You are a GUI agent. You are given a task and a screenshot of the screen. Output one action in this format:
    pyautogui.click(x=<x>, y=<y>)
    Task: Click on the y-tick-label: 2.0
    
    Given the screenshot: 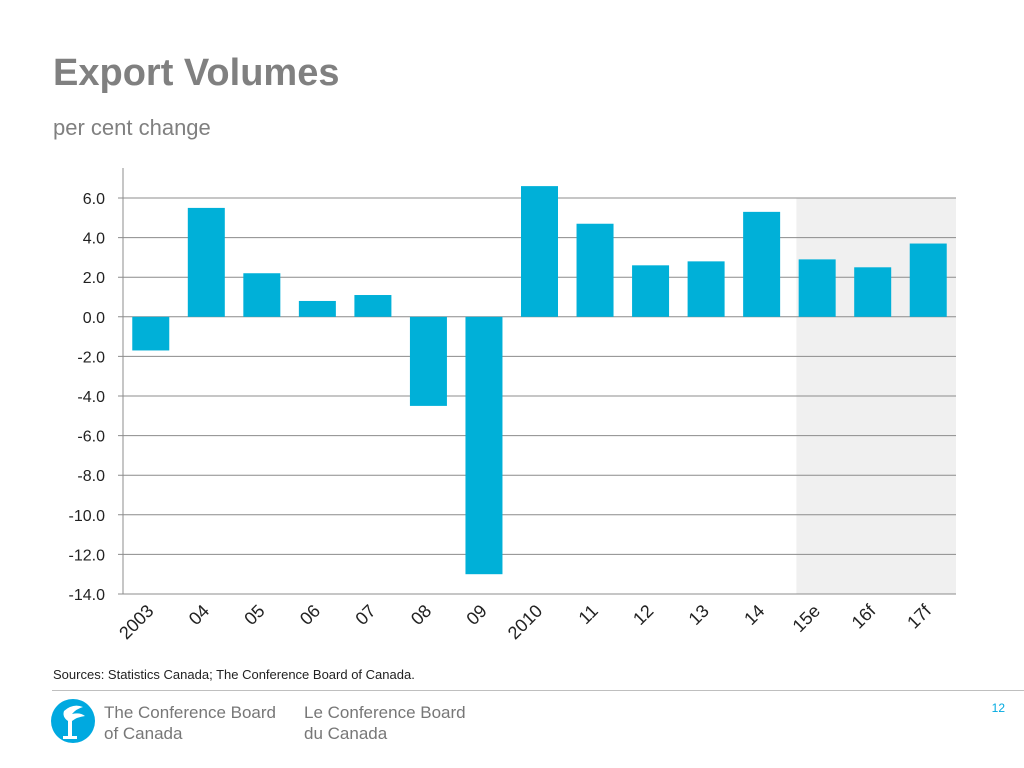 What is the action you would take?
    pyautogui.click(x=94, y=278)
    